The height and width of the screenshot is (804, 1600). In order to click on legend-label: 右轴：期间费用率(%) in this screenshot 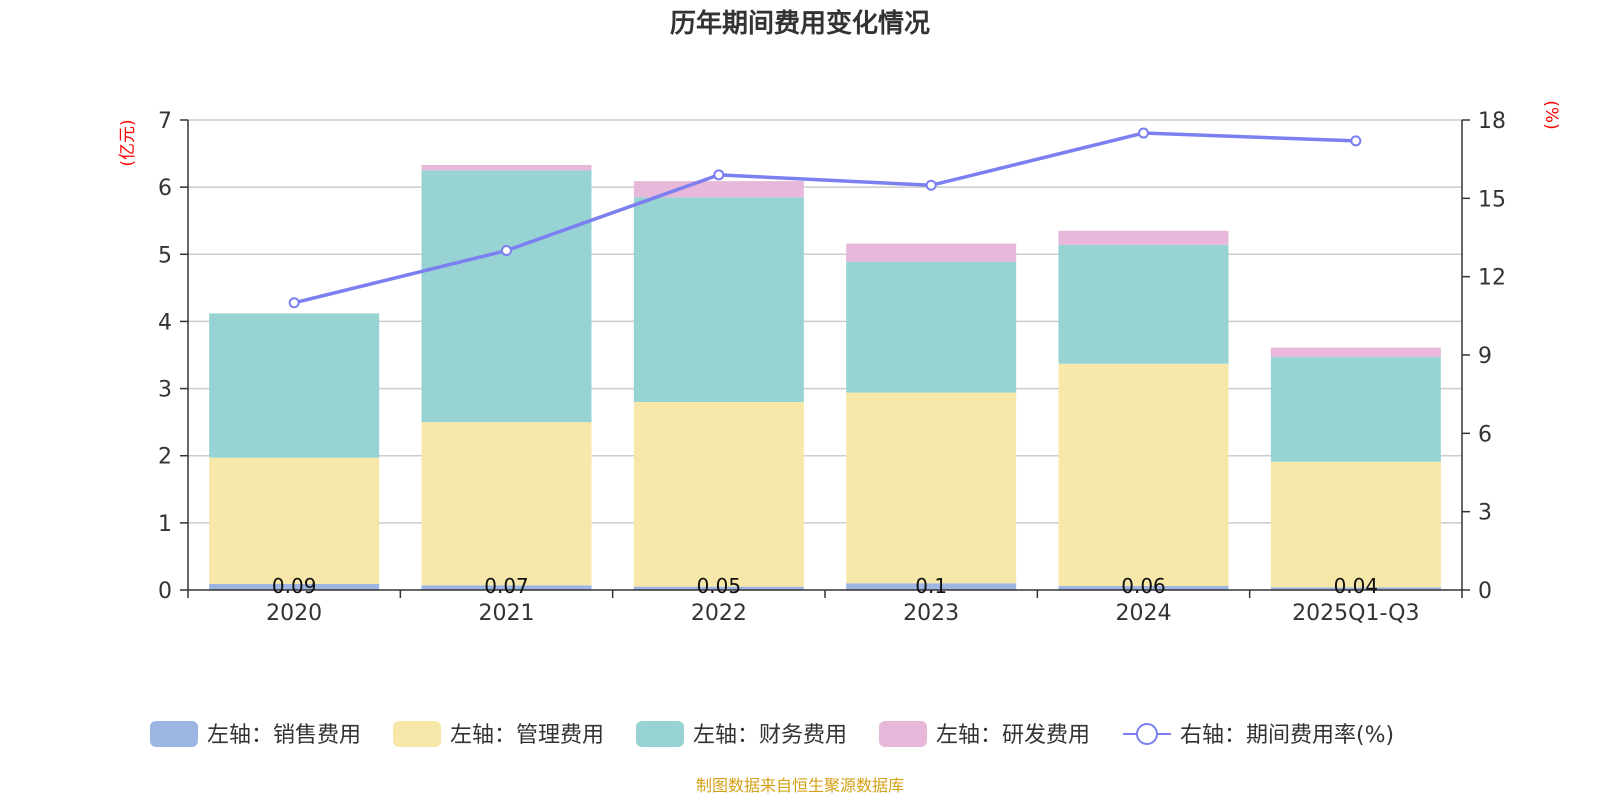, I will do `click(1287, 735)`.